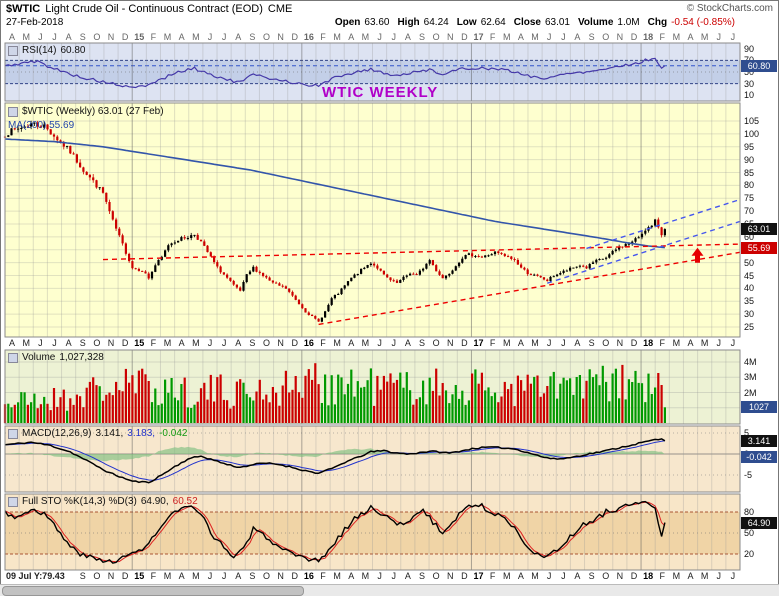 This screenshot has height=596, width=779. Describe the element at coordinates (749, 211) in the screenshot. I see `price-axis-tick: 70` at that location.